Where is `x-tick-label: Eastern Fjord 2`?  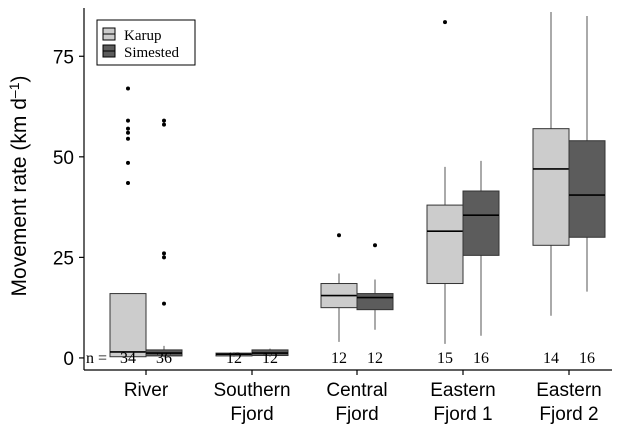 x-tick-label: Eastern Fjord 2 is located at coordinates (568, 402).